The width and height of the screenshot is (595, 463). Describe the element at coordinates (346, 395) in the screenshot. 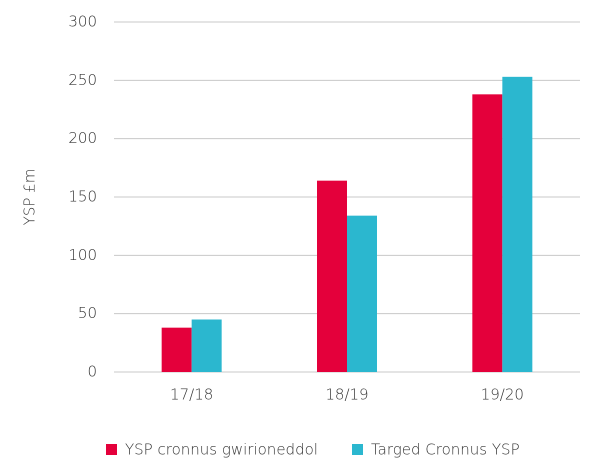

I see `x-tick-label: 18/19` at that location.